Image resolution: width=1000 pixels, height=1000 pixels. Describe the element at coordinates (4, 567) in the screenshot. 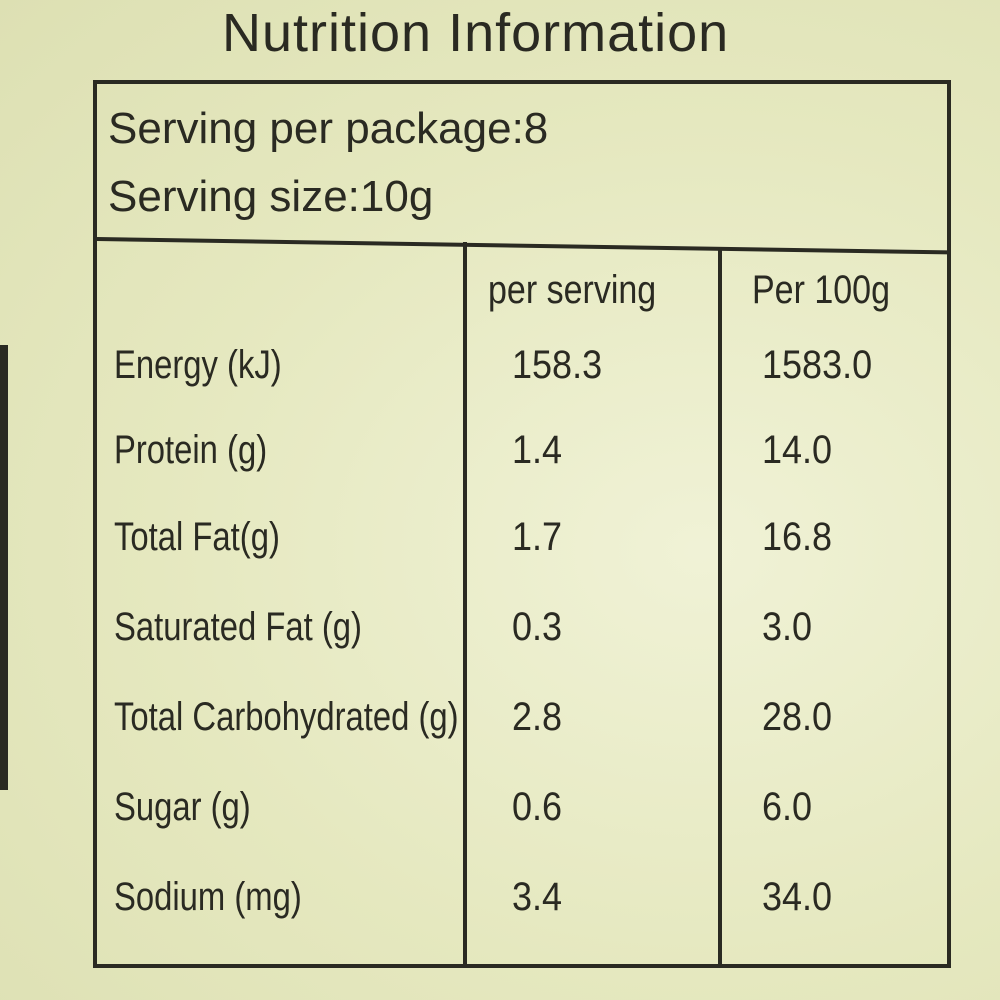

I see `edge-bar` at that location.